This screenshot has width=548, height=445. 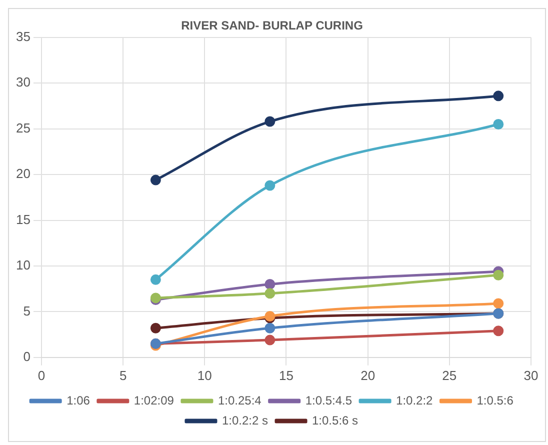 What do you see at coordinates (335, 420) in the screenshot?
I see `legend-label: 1:0.5:6 s` at bounding box center [335, 420].